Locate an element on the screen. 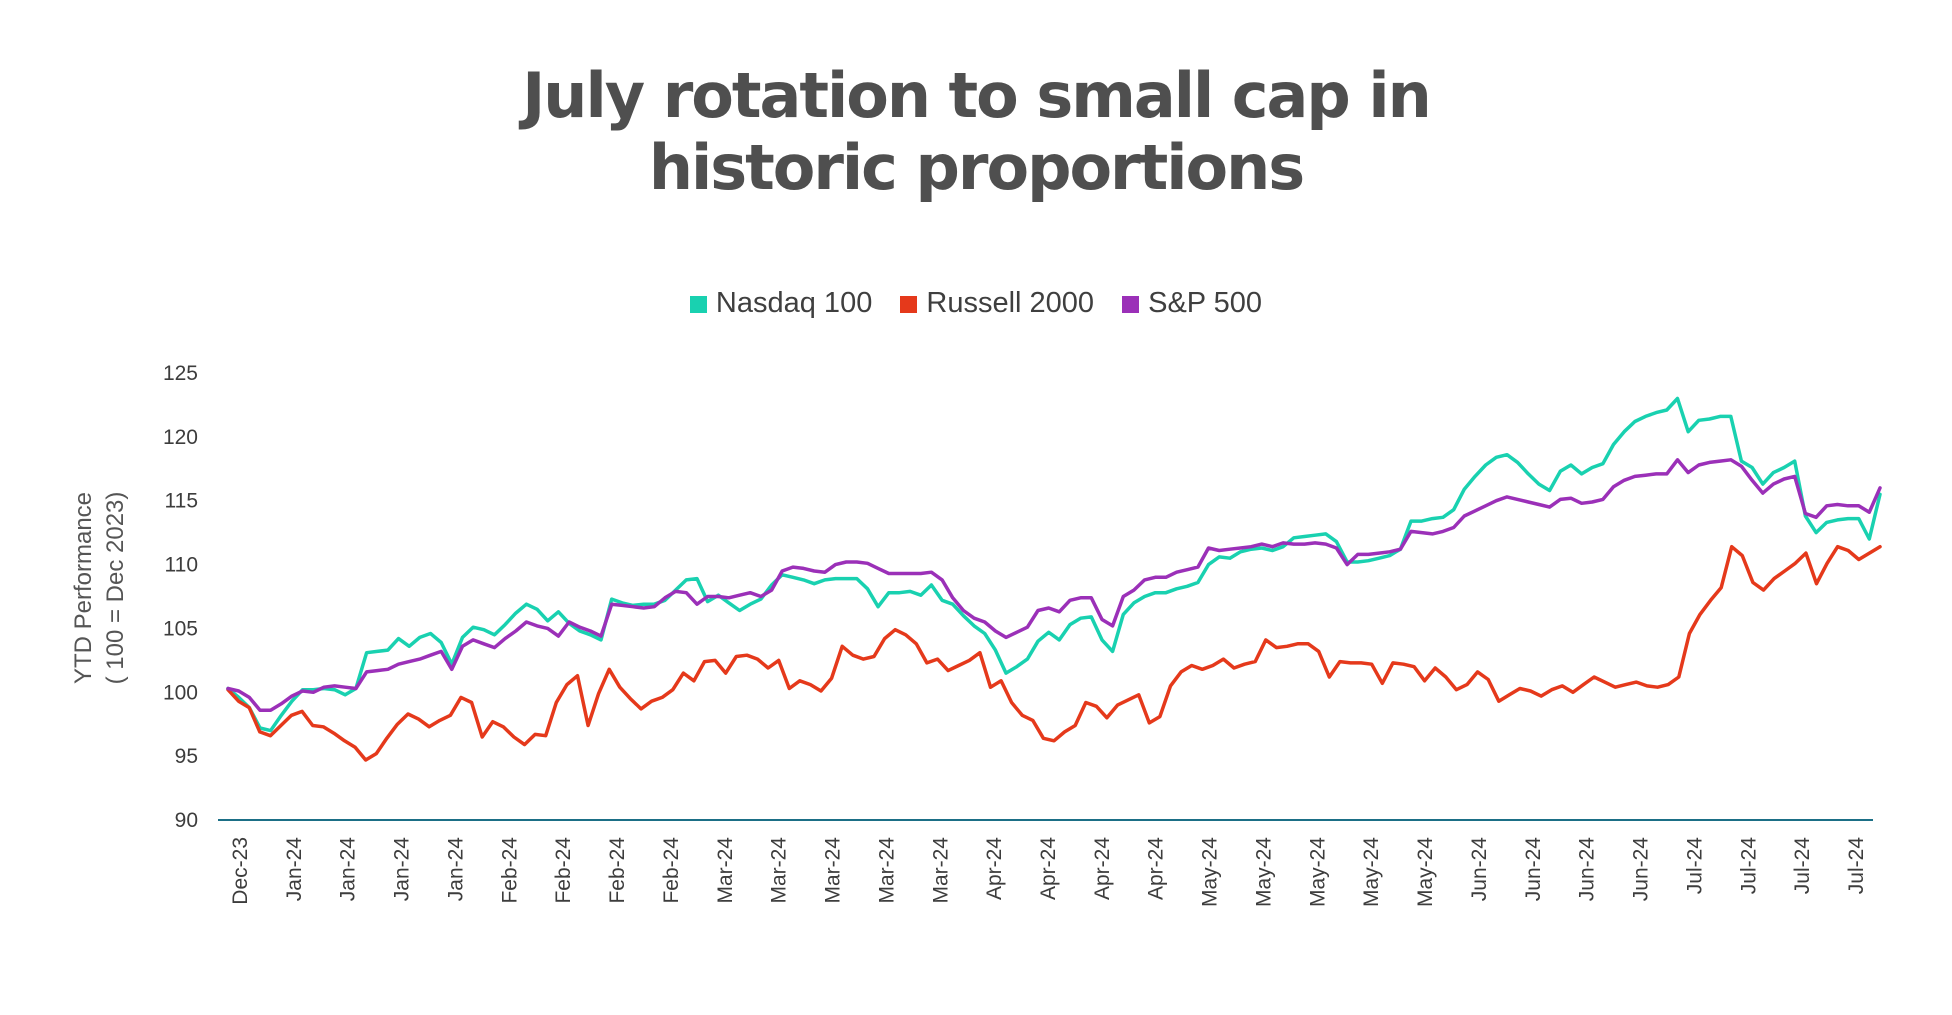 The width and height of the screenshot is (1952, 1015). y-tick-100: 100 is located at coordinates (180, 692).